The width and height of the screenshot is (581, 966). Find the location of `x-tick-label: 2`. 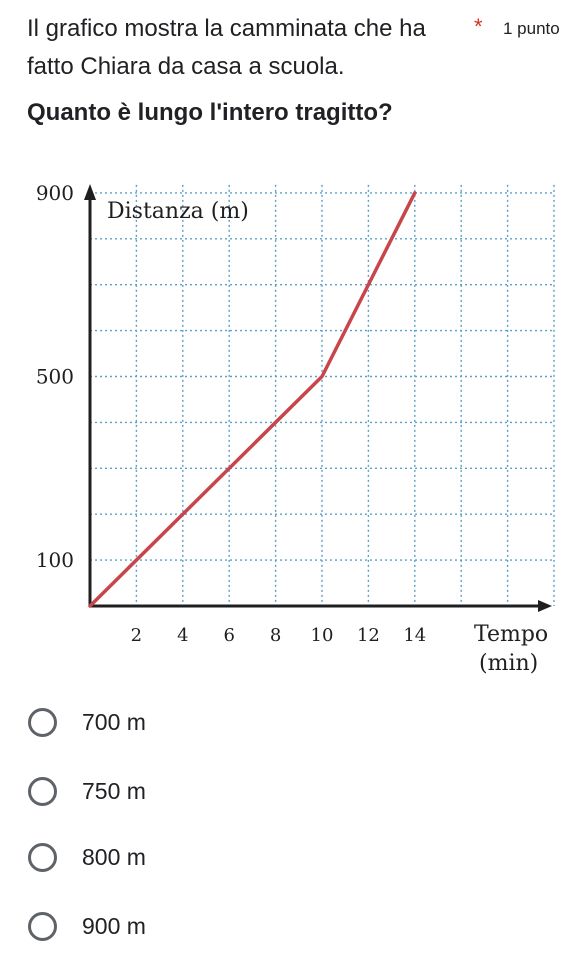

x-tick-label: 2 is located at coordinates (136, 635).